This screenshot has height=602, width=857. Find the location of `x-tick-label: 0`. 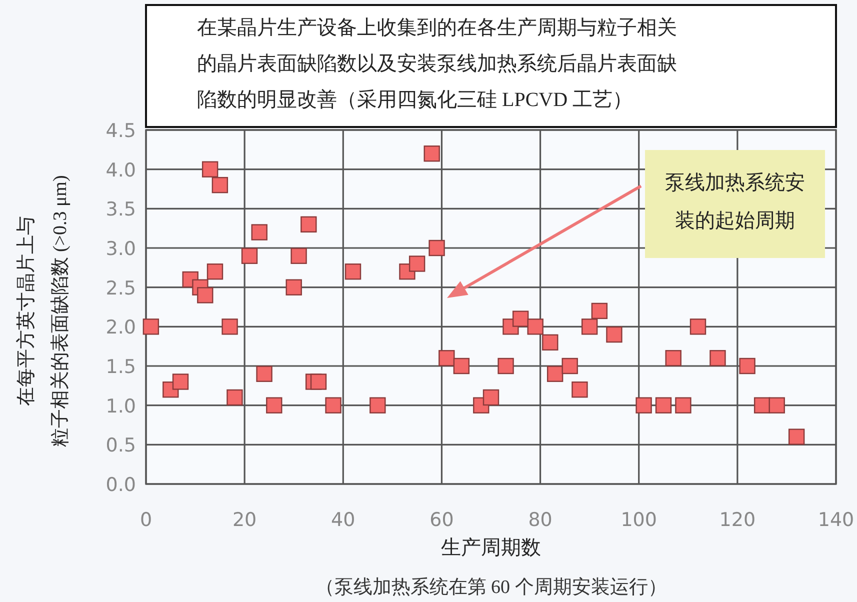

x-tick-label: 0 is located at coordinates (146, 520).